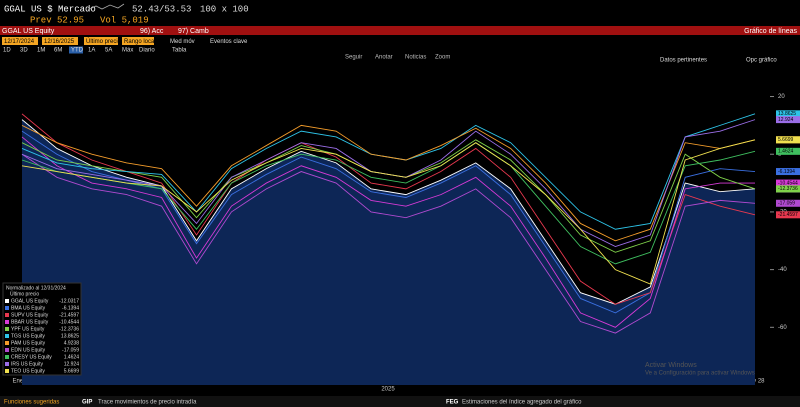  I want to click on y-tick-label: -40, so click(782, 270).